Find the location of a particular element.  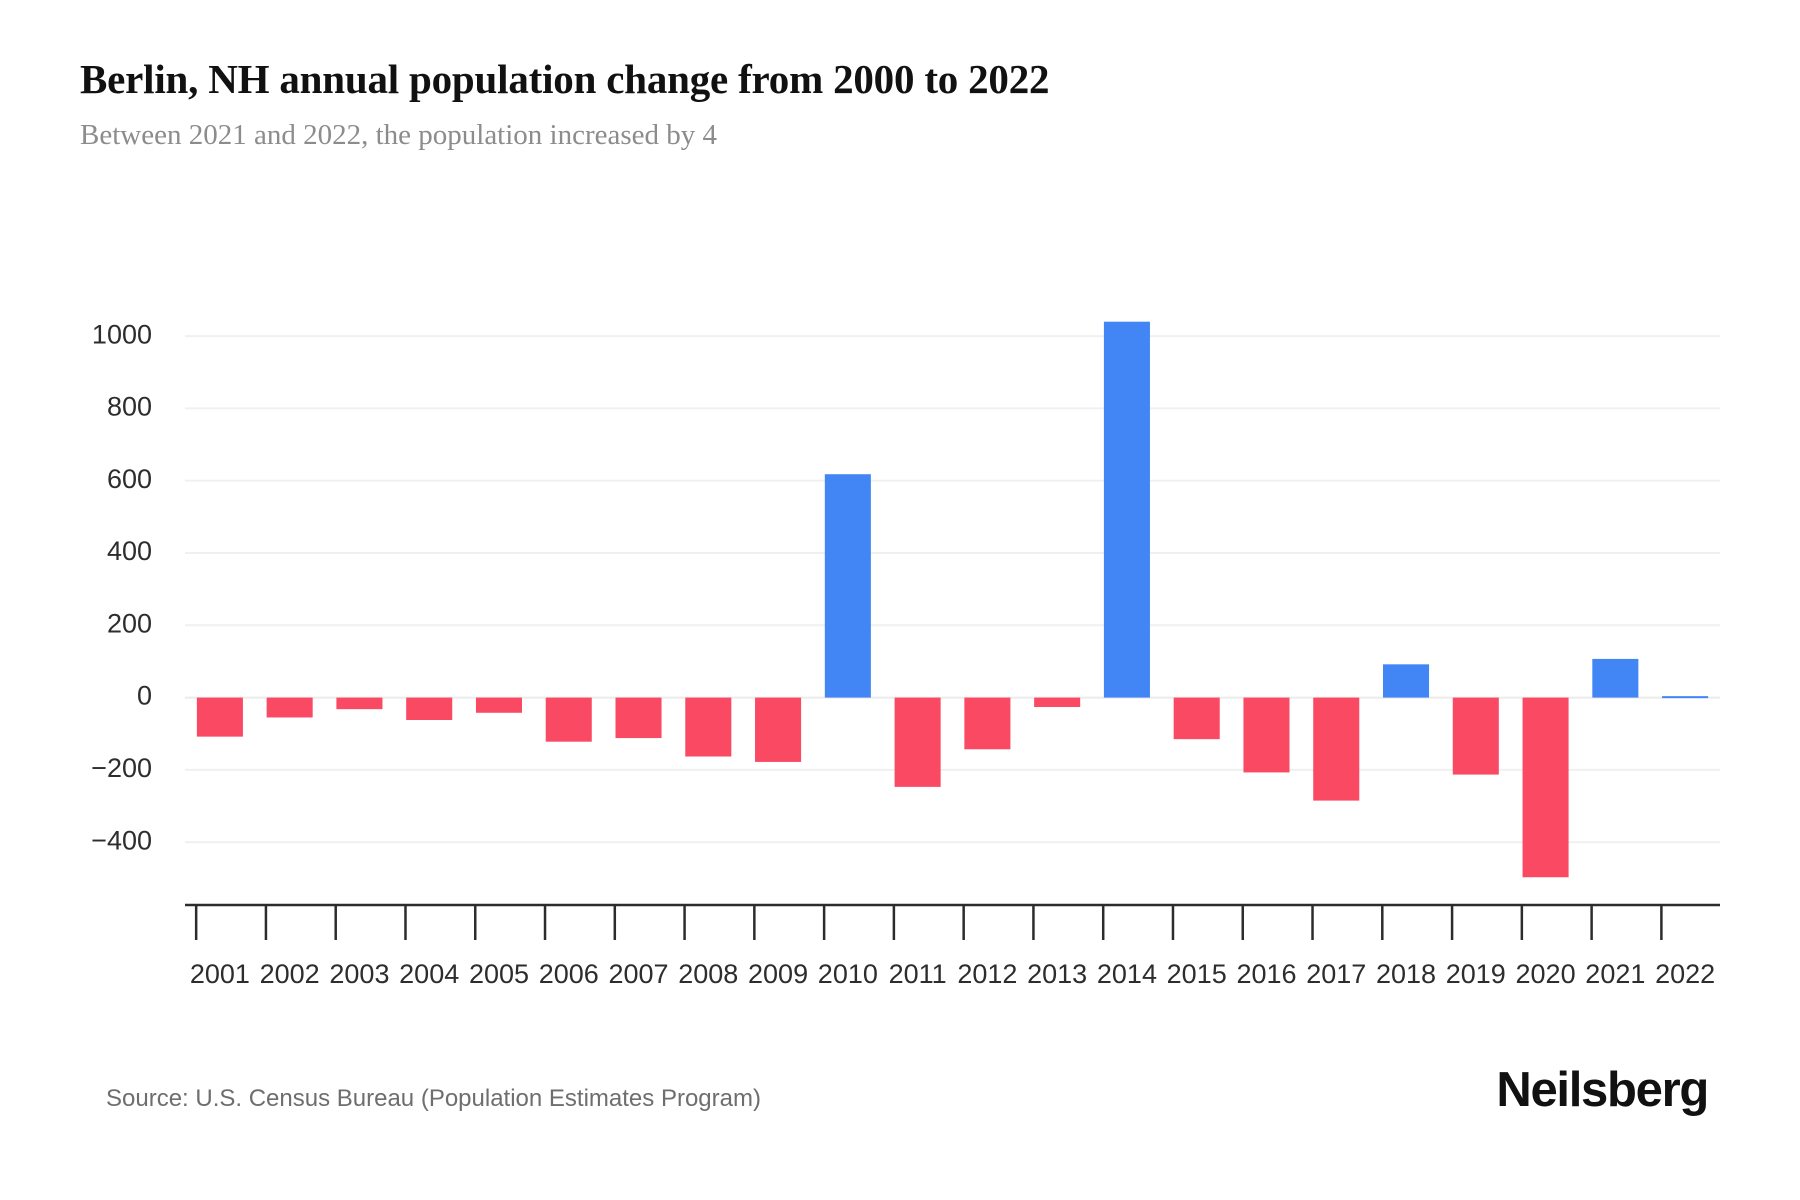

x-axis-tick-label: 2015 is located at coordinates (1197, 974).